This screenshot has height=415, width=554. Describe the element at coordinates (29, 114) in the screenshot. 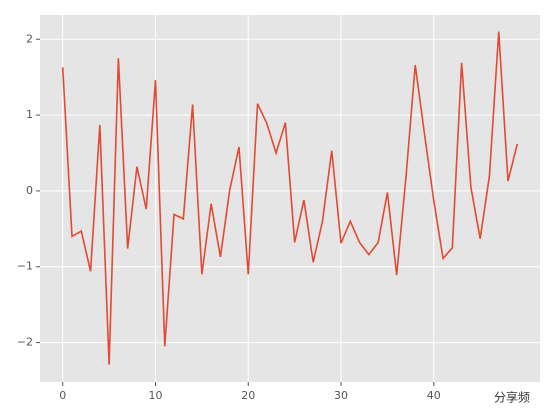

I see `y-tick-label: 1` at that location.